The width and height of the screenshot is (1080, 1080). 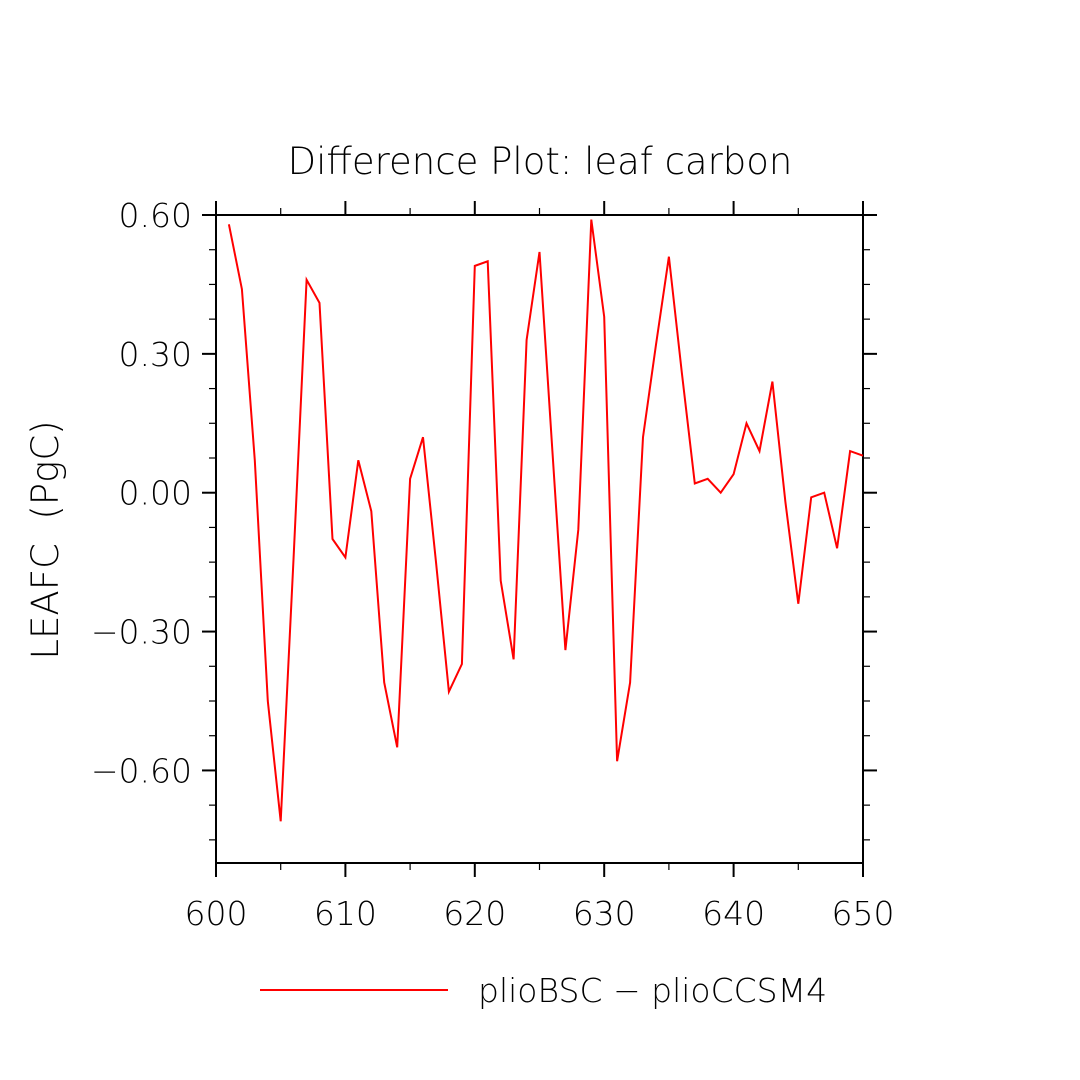 What do you see at coordinates (604, 913) in the screenshot?
I see `x-tick-label: 630` at bounding box center [604, 913].